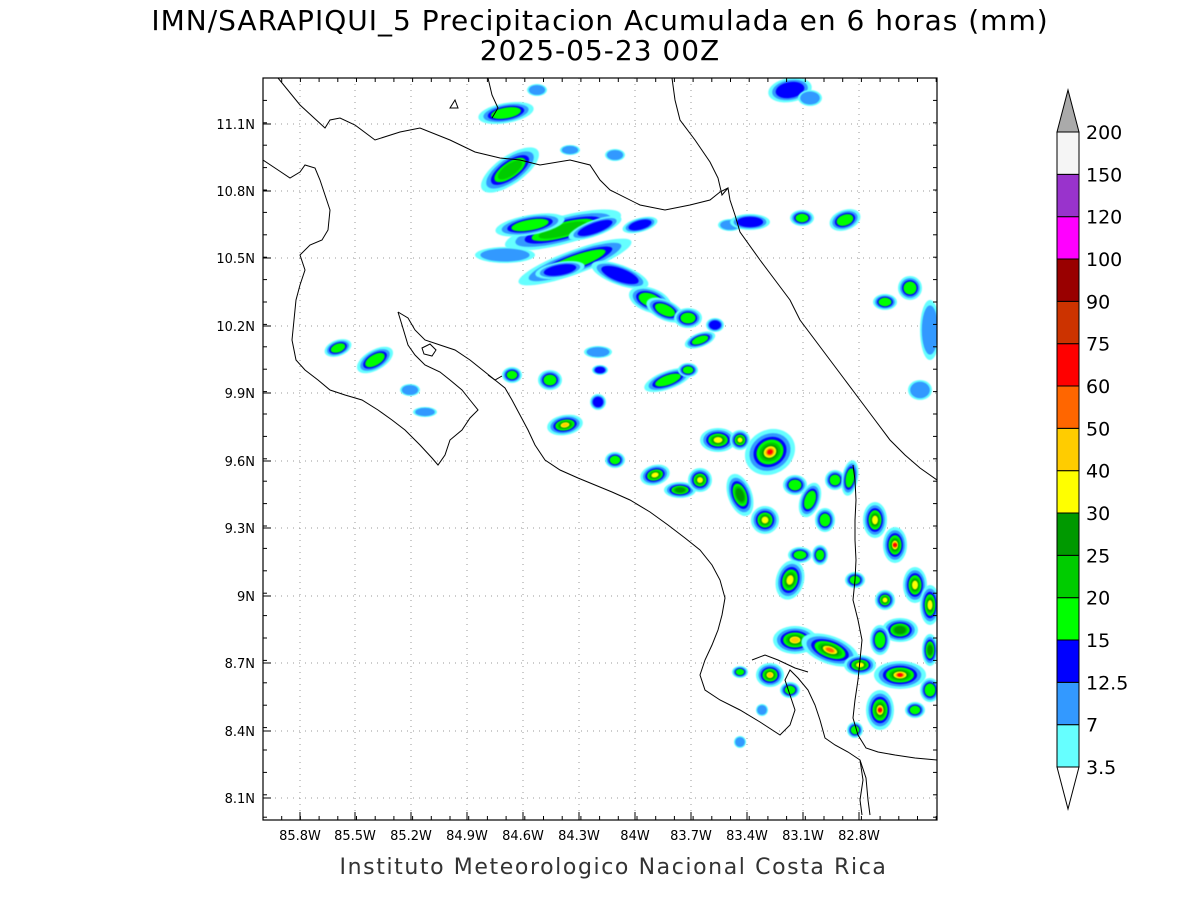 The image size is (1200, 900). I want to click on panama-border, so click(894, 612).